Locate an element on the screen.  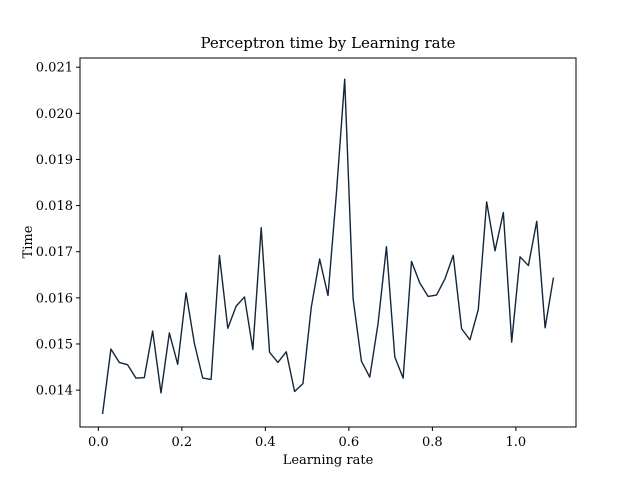
y-tick-label: 0.020 is located at coordinates (54, 114).